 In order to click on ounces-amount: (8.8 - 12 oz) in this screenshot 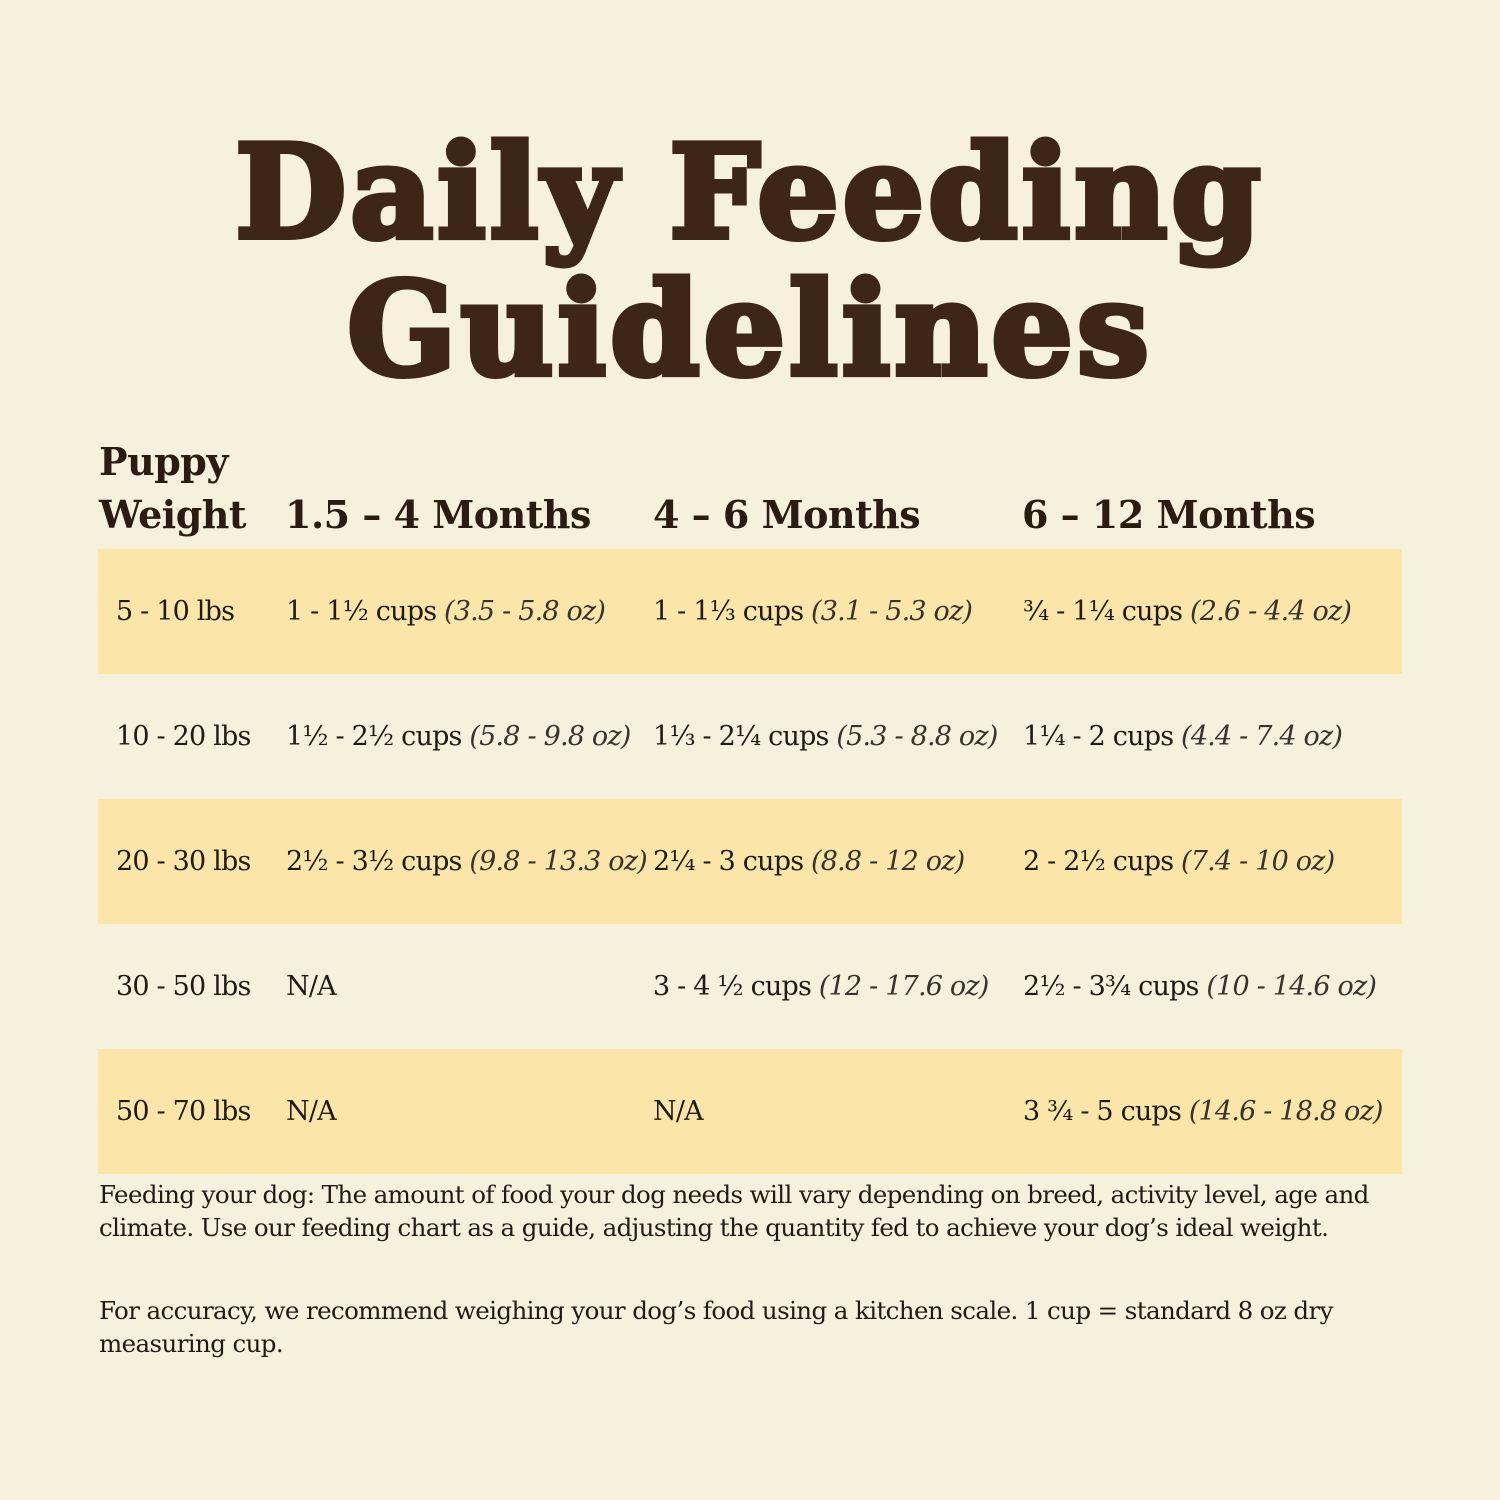, I will do `click(888, 861)`.